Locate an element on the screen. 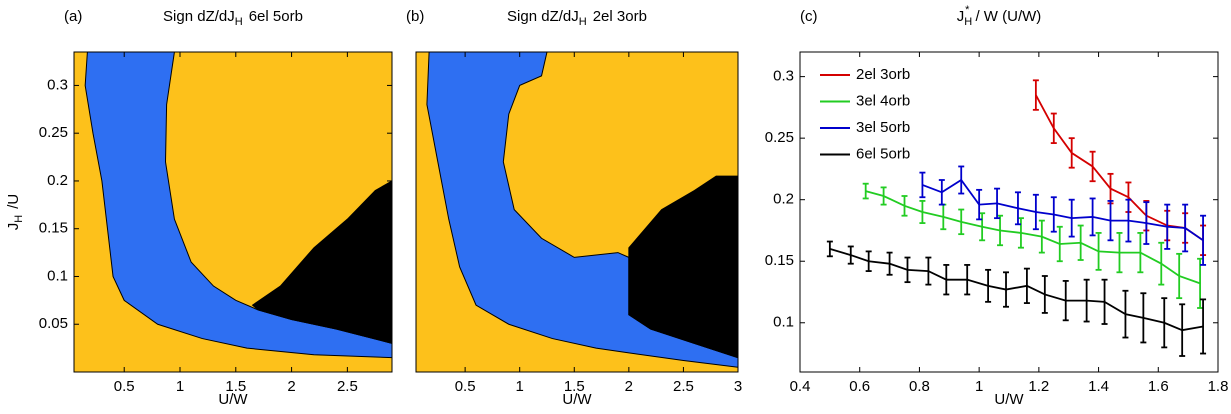 This screenshot has width=1231, height=414. x-tick-label: 1.4 is located at coordinates (1098, 386).